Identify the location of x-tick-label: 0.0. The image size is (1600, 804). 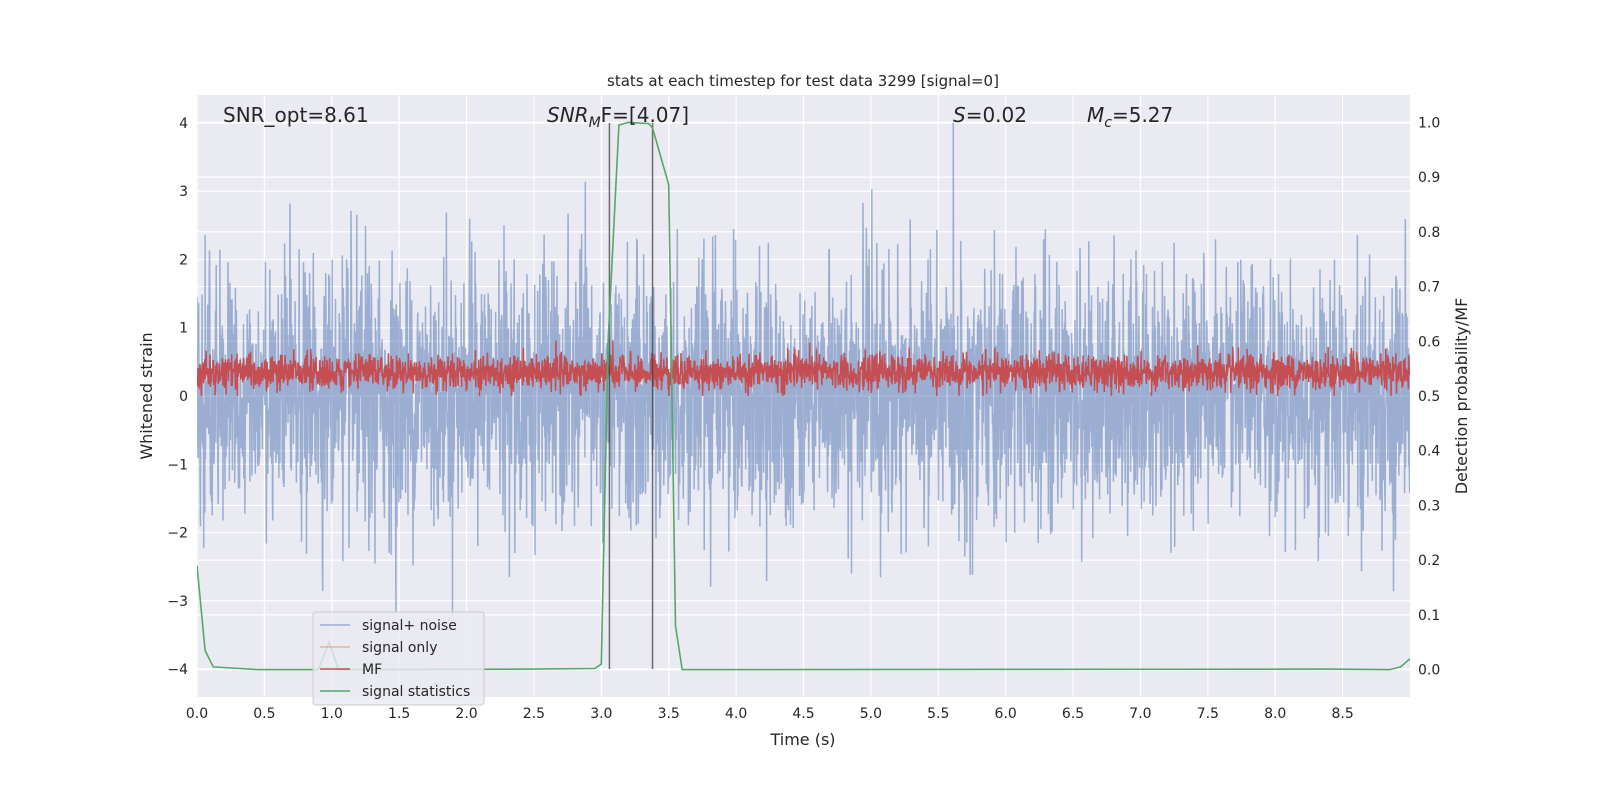
(197, 714).